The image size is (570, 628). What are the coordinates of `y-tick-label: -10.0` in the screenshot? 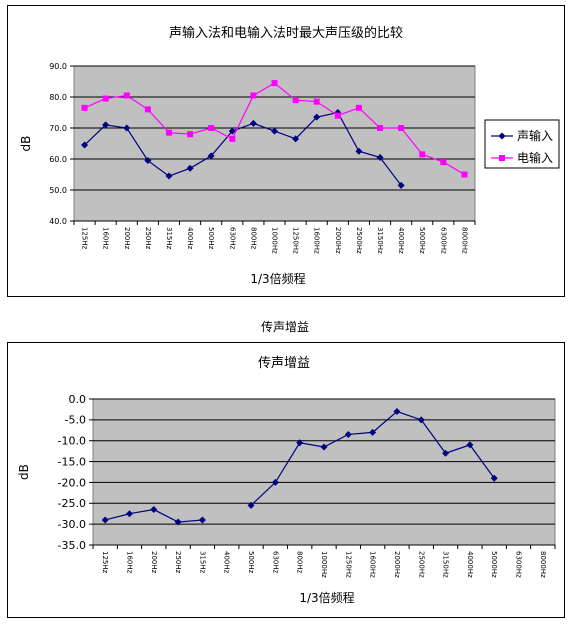 It's located at (72, 441).